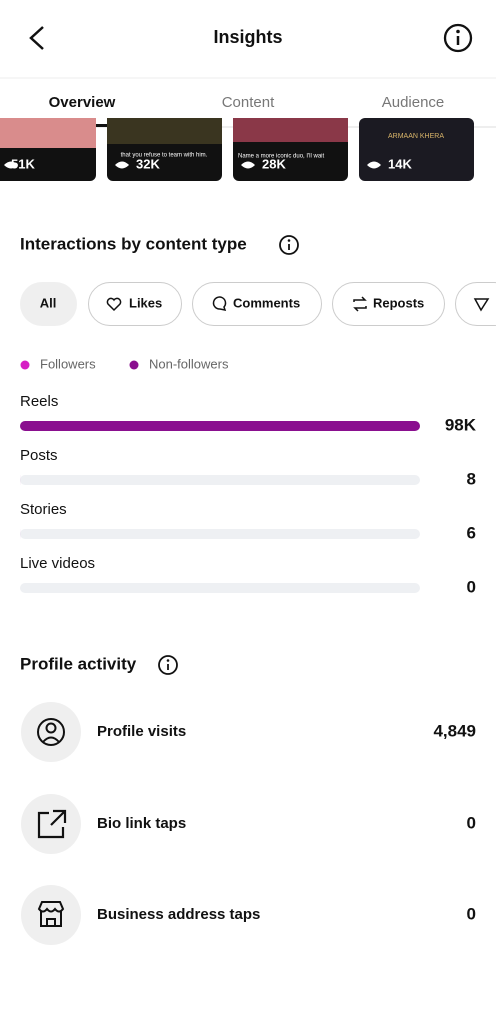  Describe the element at coordinates (178, 914) in the screenshot. I see `activity-label: Business address taps` at that location.